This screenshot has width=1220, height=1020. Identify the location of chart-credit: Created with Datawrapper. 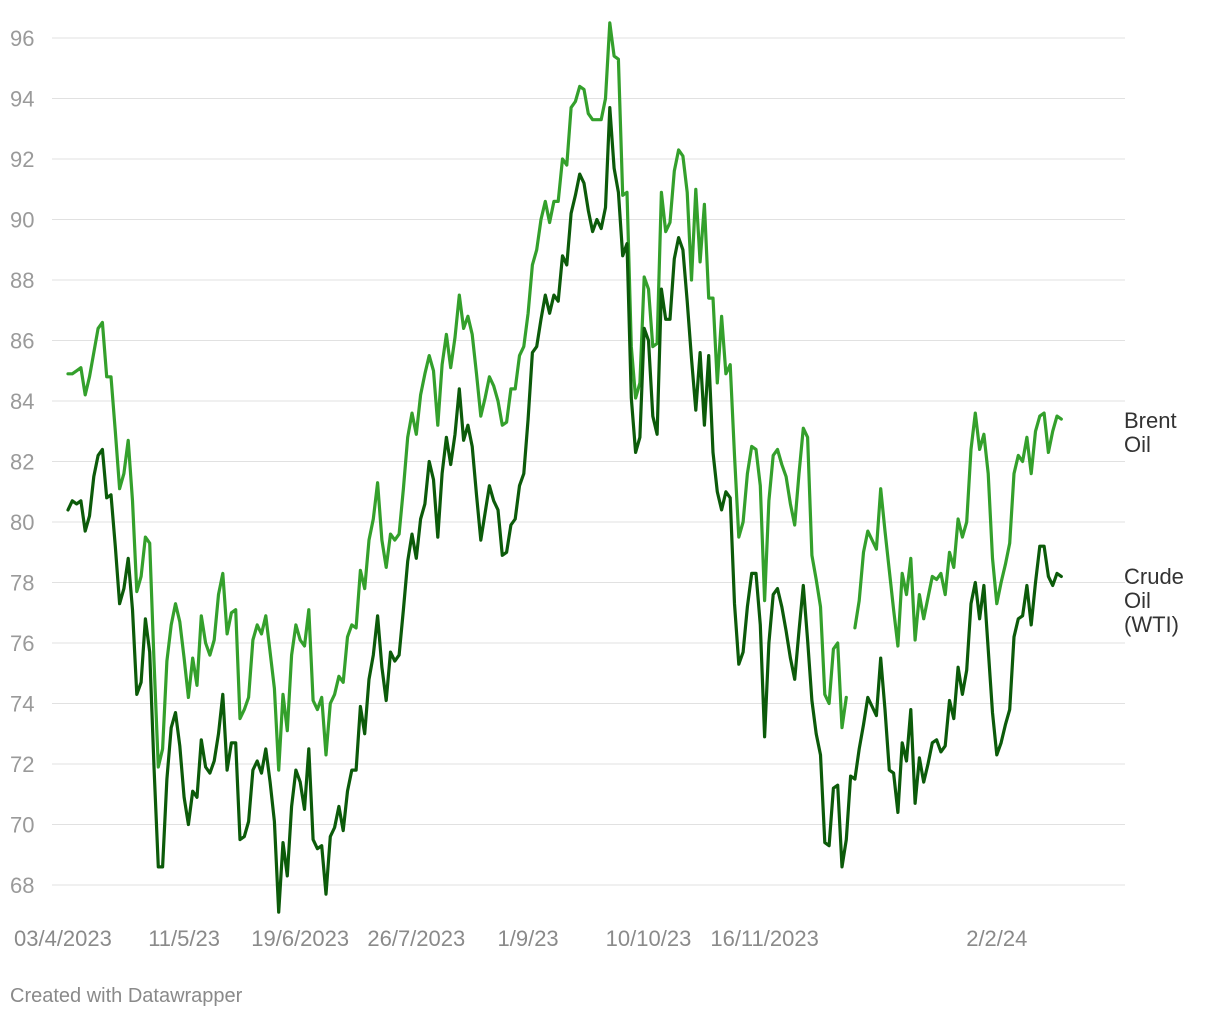
(126, 996).